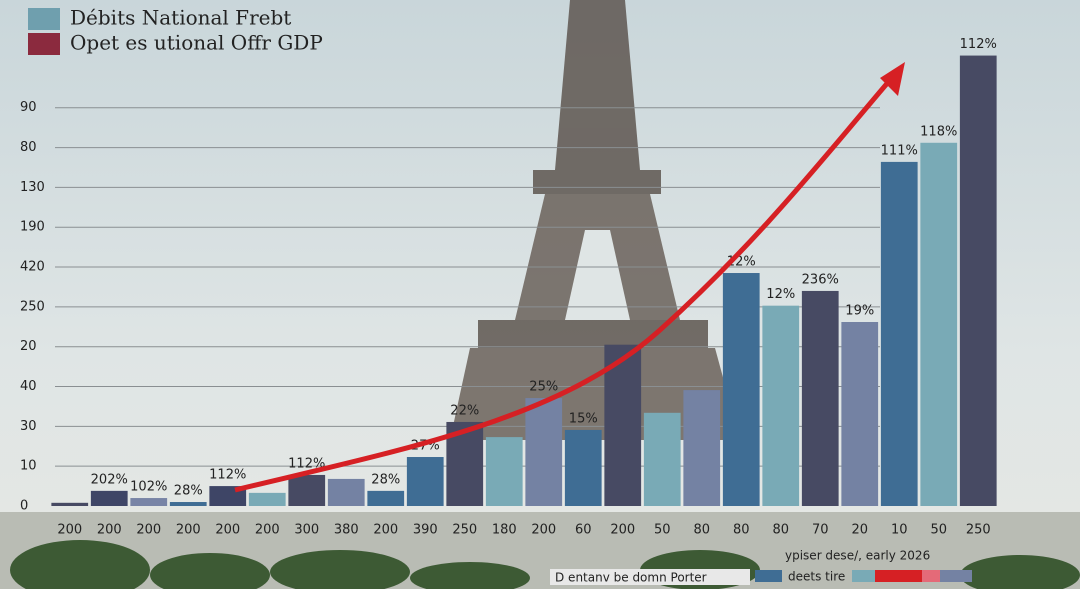  Describe the element at coordinates (892, 79) in the screenshot. I see `arrow-head` at that location.